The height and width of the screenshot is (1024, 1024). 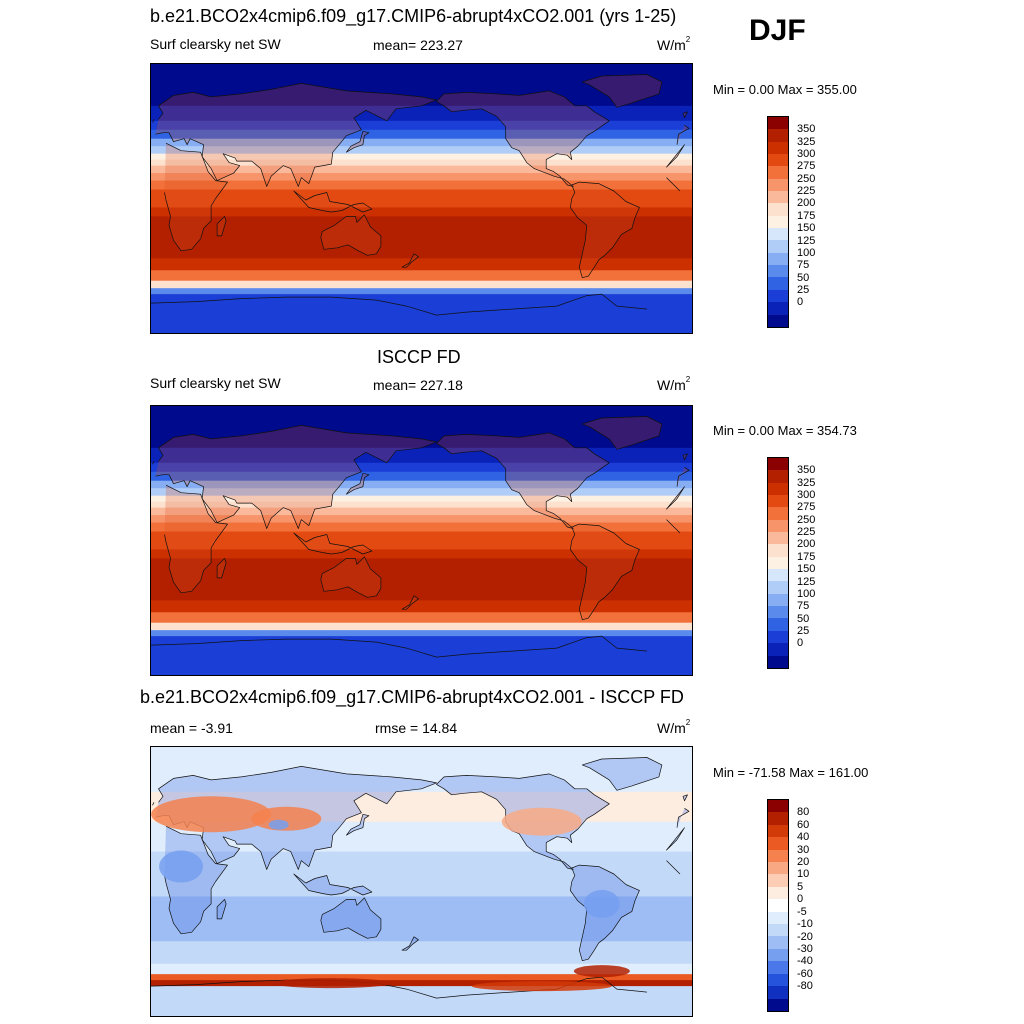 What do you see at coordinates (674, 727) in the screenshot?
I see `panel3-units: W/m2` at bounding box center [674, 727].